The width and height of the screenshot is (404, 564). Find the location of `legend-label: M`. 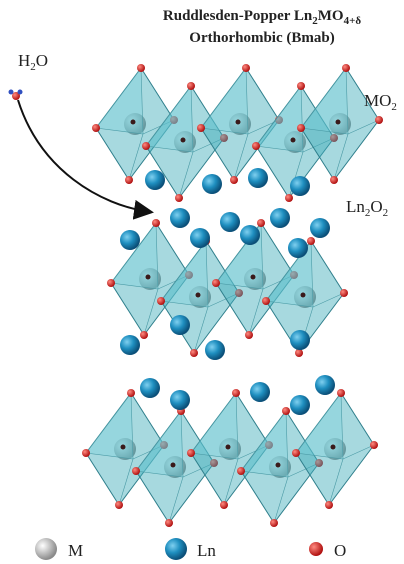

legend-label: M is located at coordinates (75, 550).